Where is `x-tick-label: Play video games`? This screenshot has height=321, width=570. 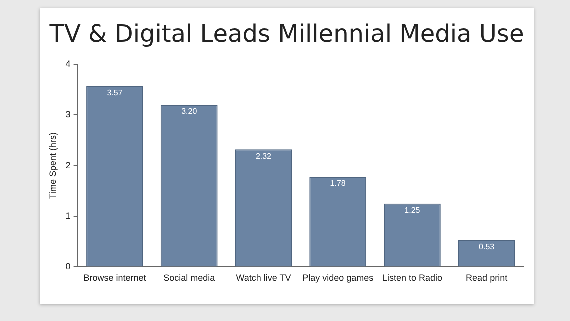
x-tick-label: Play video games is located at coordinates (338, 278).